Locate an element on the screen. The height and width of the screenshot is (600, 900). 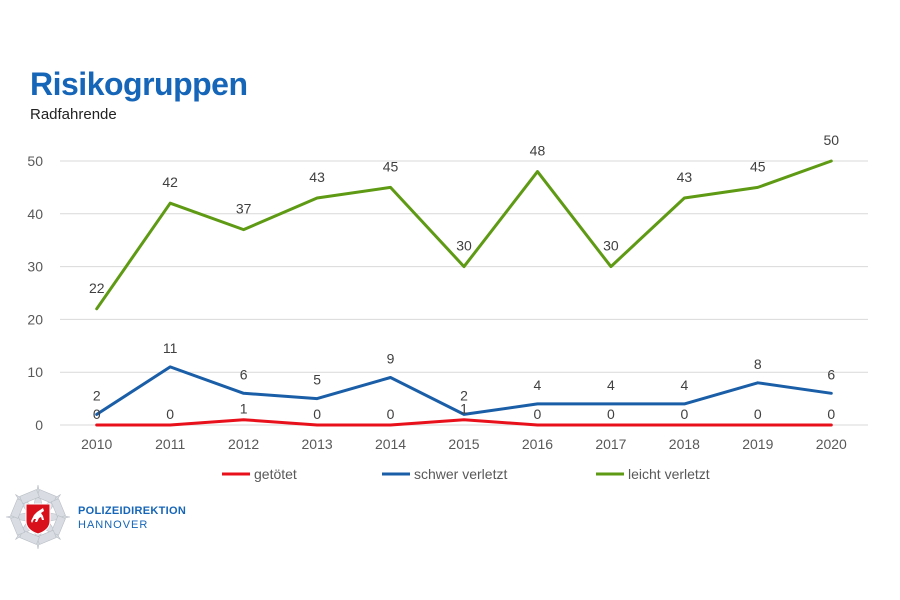
data-label: 5 is located at coordinates (317, 380).